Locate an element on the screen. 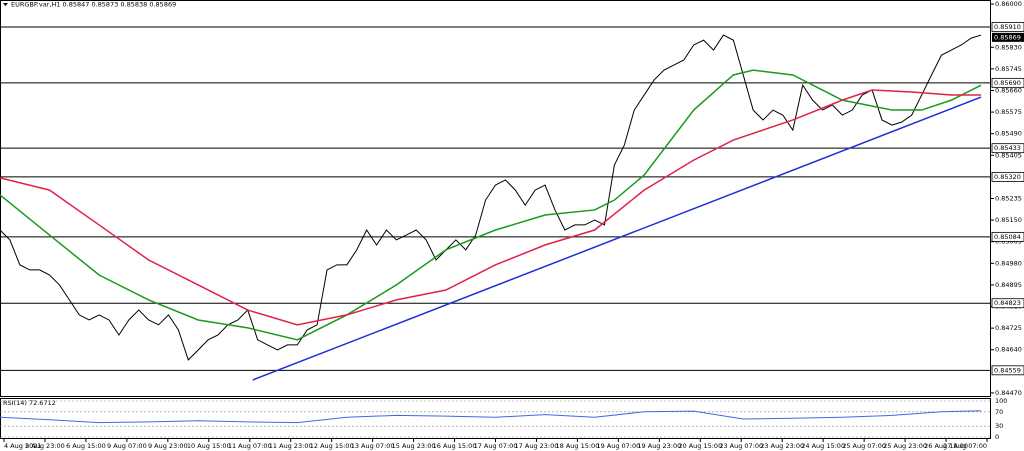  last-price-label: 0.85869 is located at coordinates (1007, 37).